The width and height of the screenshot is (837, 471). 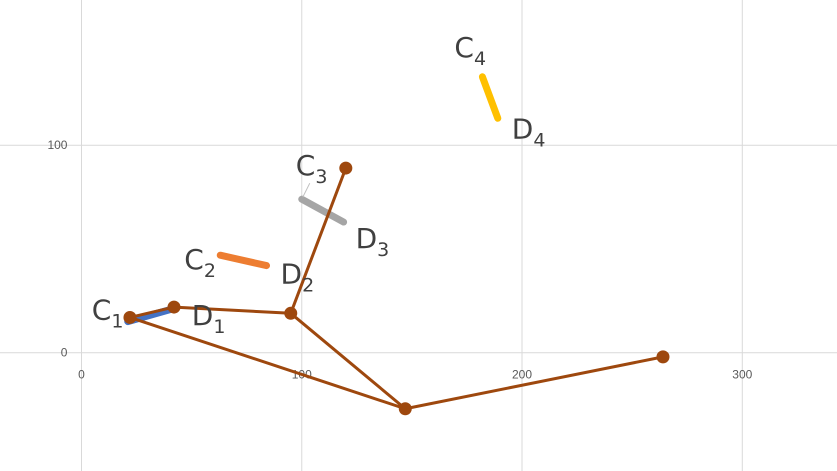 I want to click on x-tick-label: 200, so click(x=522, y=375).